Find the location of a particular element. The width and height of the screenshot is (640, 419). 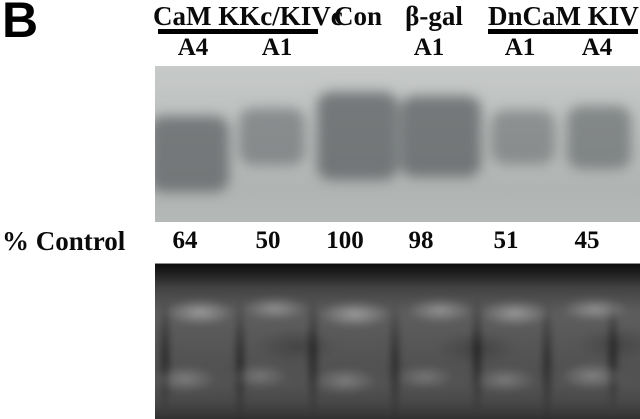

percent-value-lane-3: 100 is located at coordinates (345, 240).